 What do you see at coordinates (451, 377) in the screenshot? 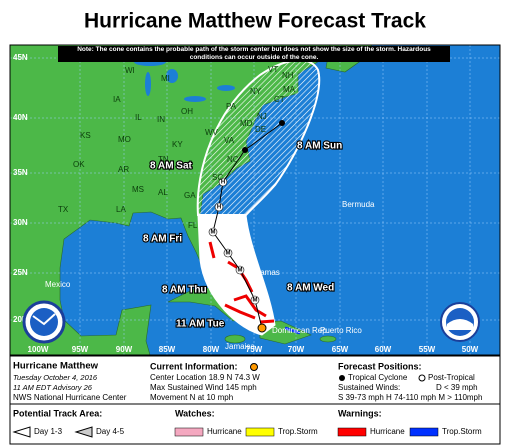
I see `post-tropical: Post-Tropical` at bounding box center [451, 377].